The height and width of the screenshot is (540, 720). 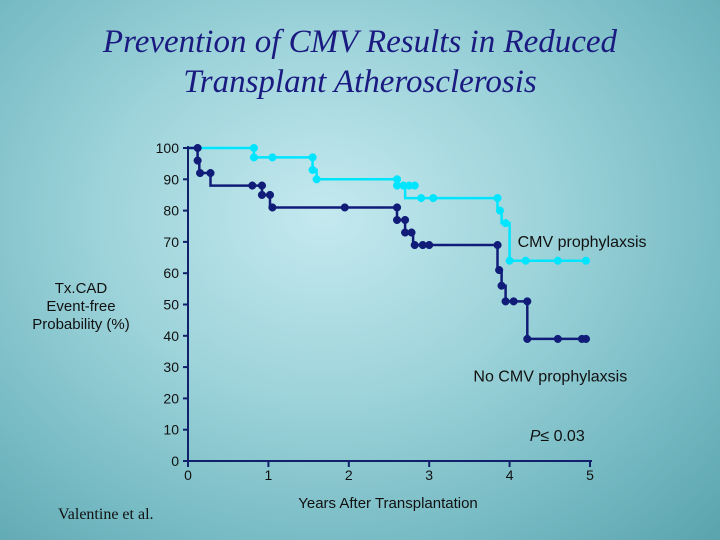 What do you see at coordinates (550, 376) in the screenshot?
I see `annotation-no-cmv-prophylaxis: No CMV prophylaxsis` at bounding box center [550, 376].